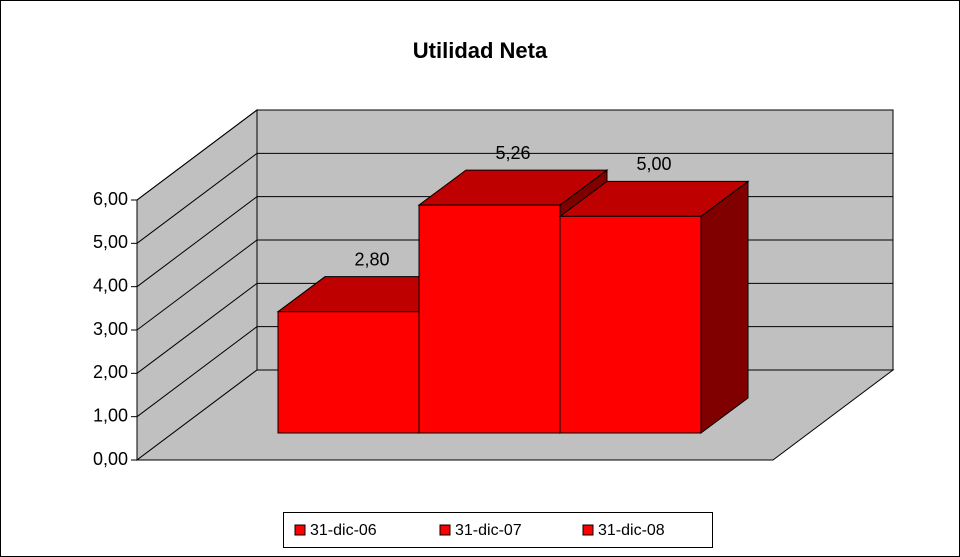 This screenshot has height=557, width=960. I want to click on y-tick-label: 3,00, so click(110, 329).